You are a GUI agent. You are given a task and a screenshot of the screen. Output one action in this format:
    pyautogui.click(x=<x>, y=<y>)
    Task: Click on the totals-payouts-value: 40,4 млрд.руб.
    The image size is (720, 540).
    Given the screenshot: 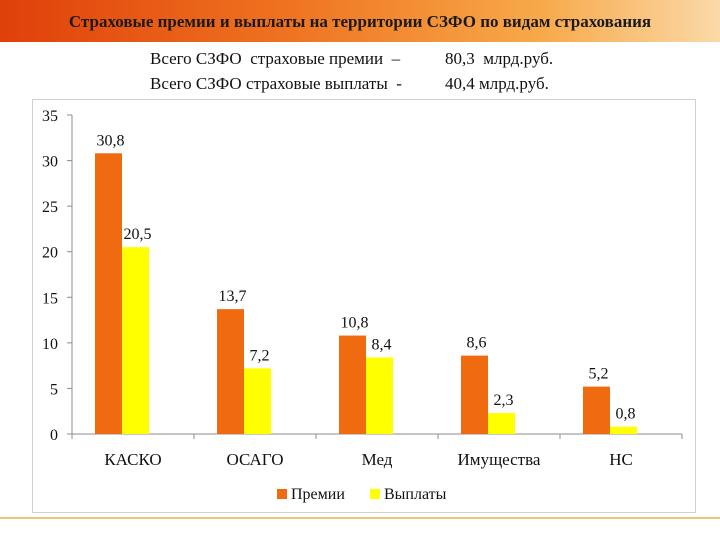 What is the action you would take?
    pyautogui.click(x=497, y=83)
    